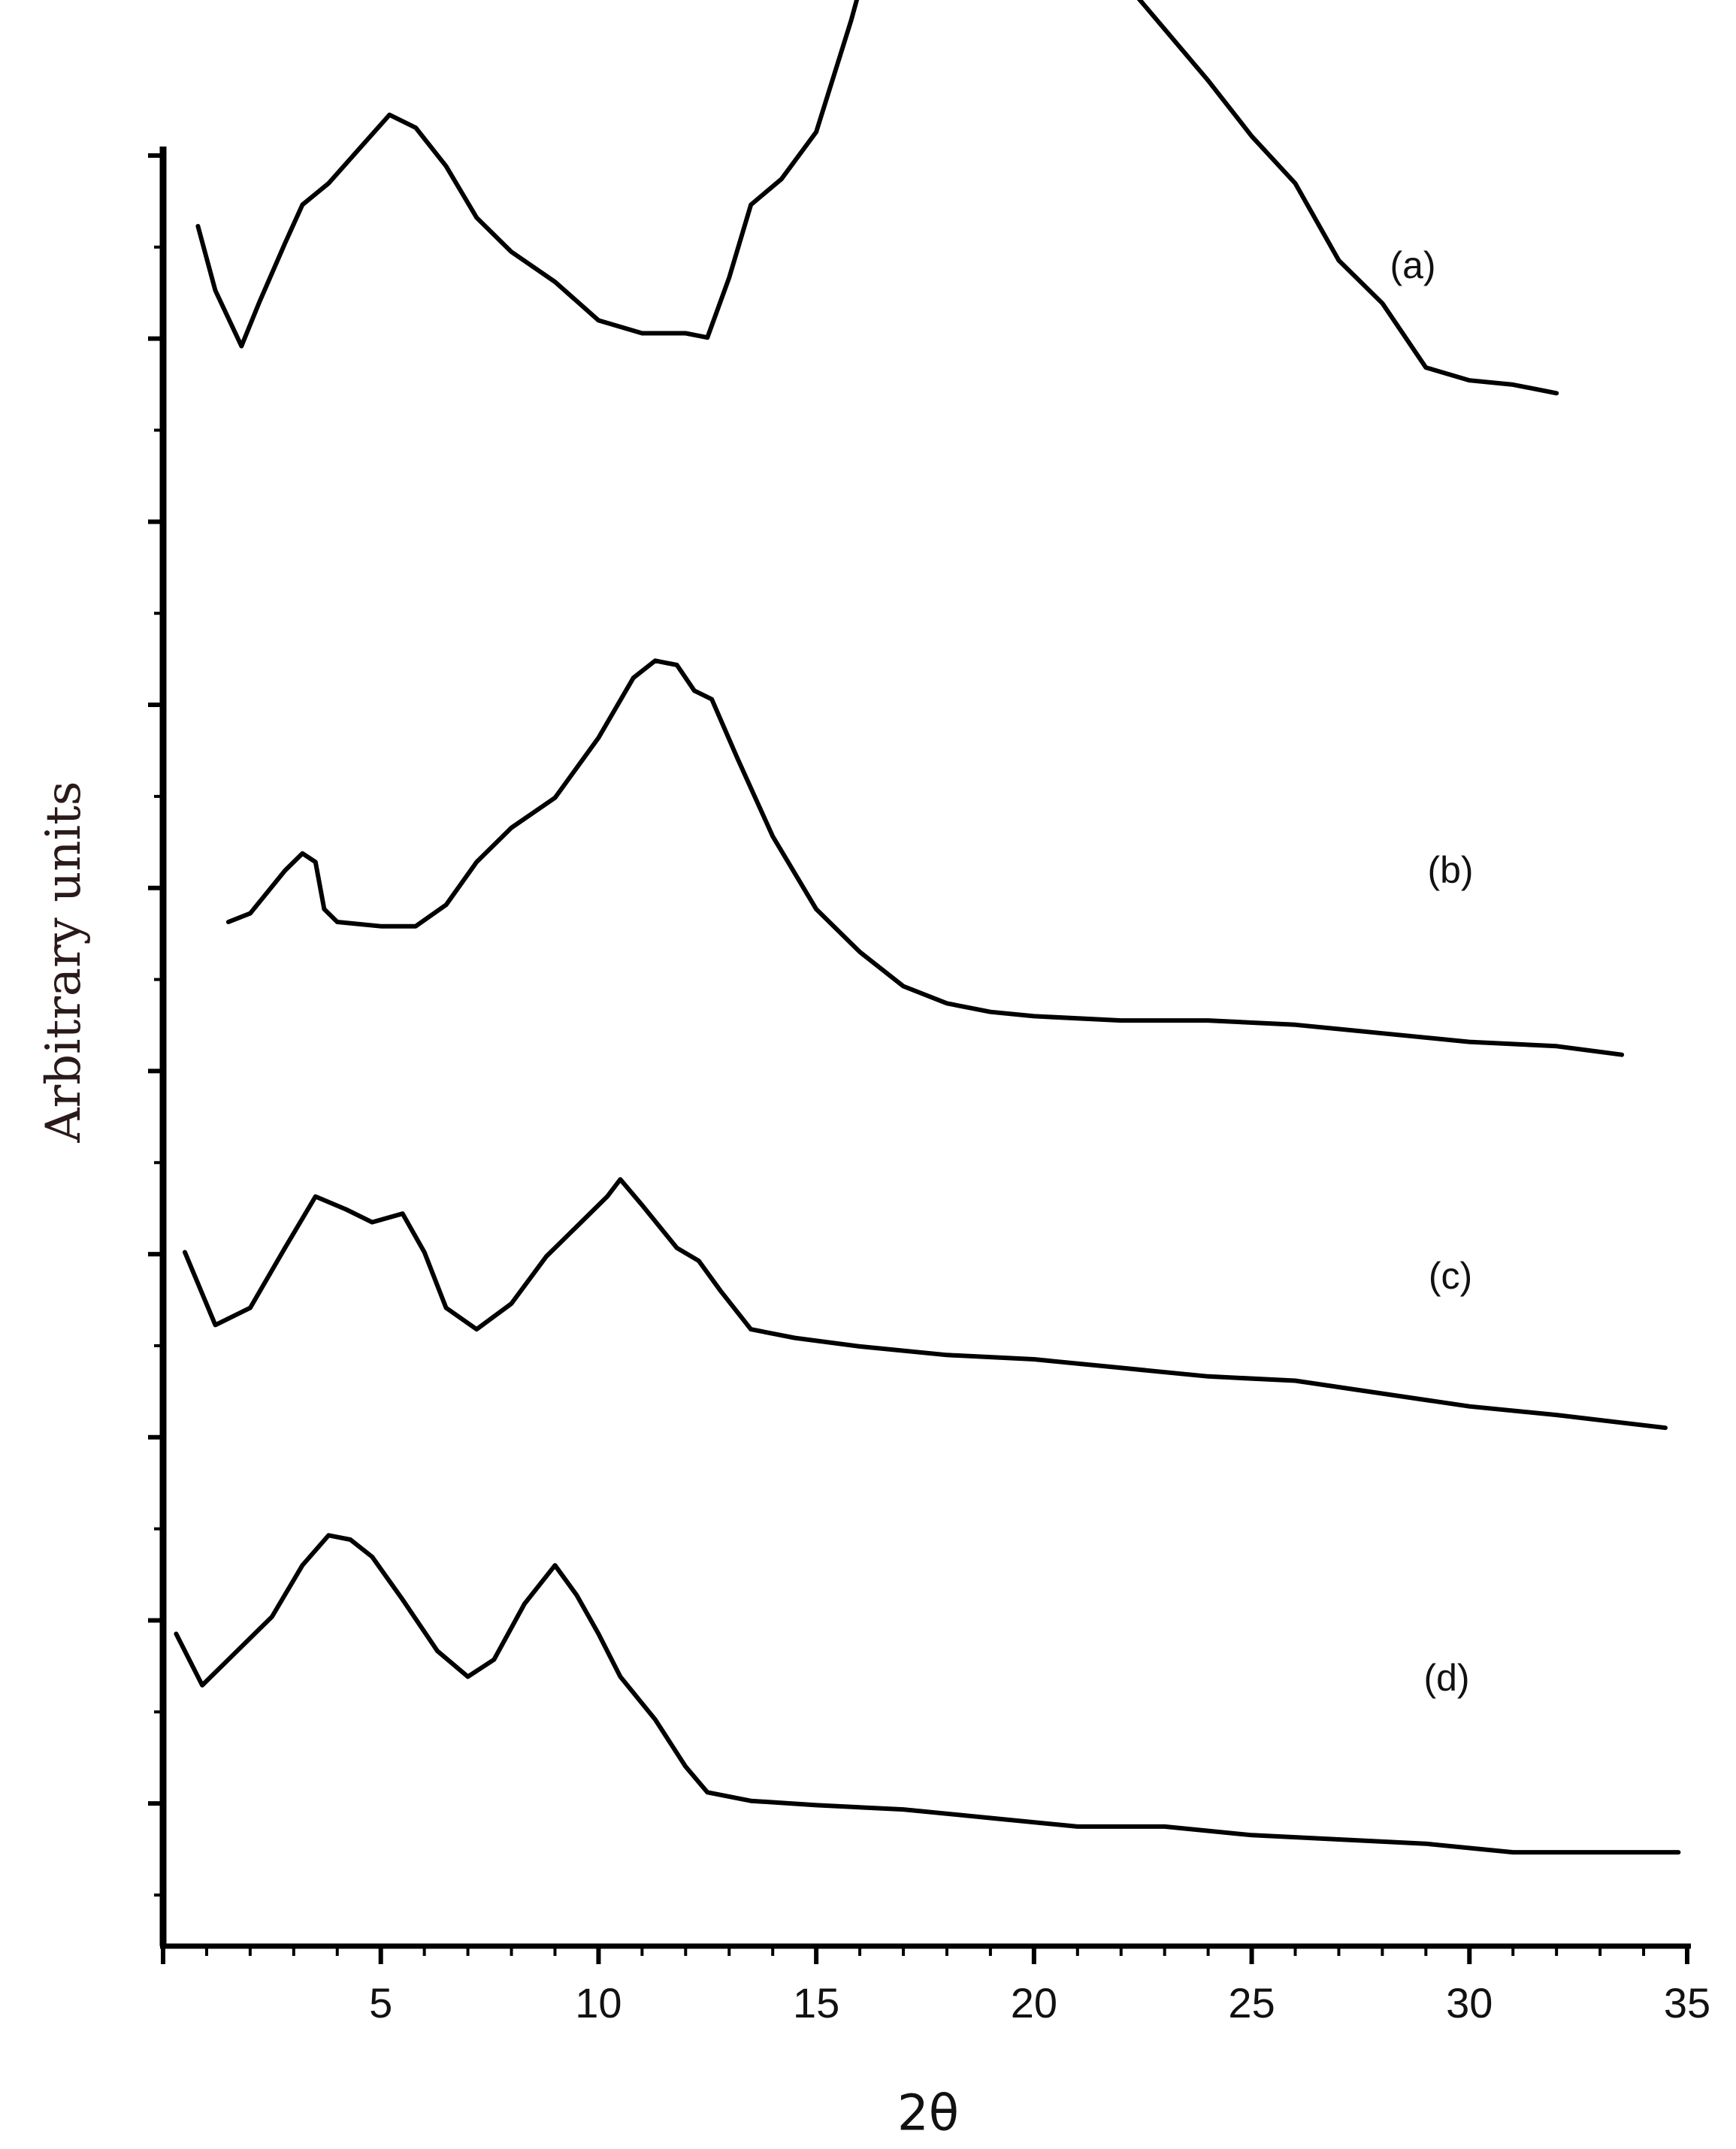 This screenshot has height=2149, width=1736. Describe the element at coordinates (1469, 2003) in the screenshot. I see `x-tick-label: 30` at that location.